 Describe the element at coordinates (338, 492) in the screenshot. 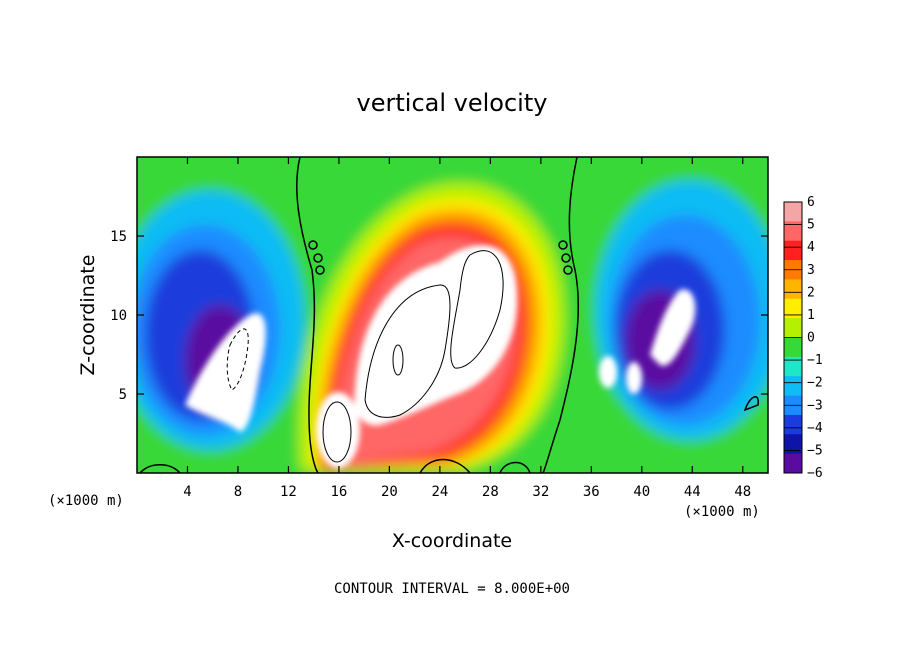

I see `x-tick-label: 16` at that location.